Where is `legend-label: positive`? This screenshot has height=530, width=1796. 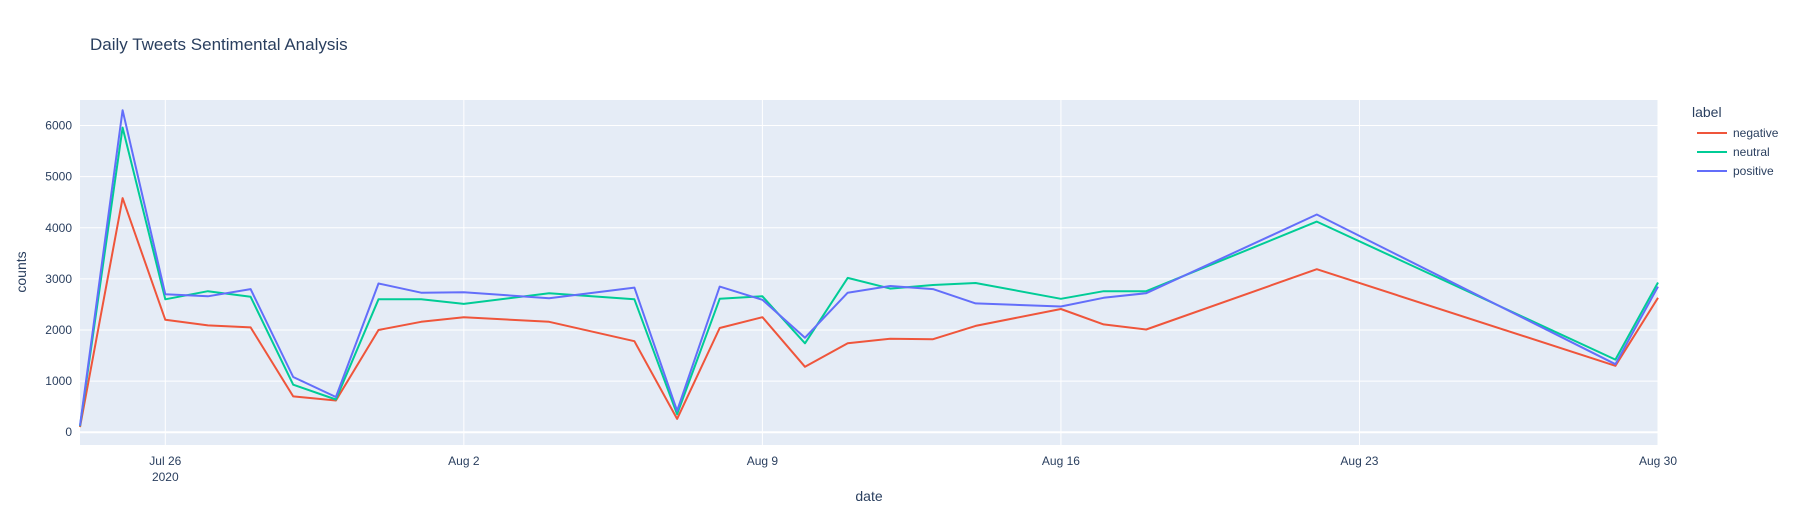
legend-label: positive is located at coordinates (1753, 171).